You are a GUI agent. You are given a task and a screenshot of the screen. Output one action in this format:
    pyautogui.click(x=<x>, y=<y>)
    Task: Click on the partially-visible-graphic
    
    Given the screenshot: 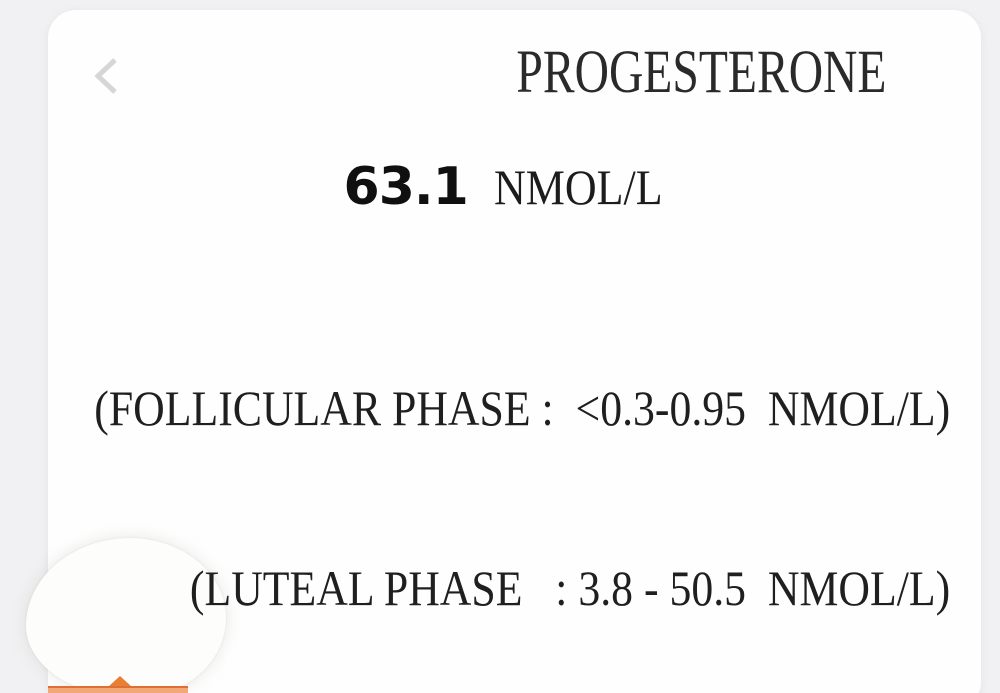 What is the action you would take?
    pyautogui.click(x=118, y=684)
    